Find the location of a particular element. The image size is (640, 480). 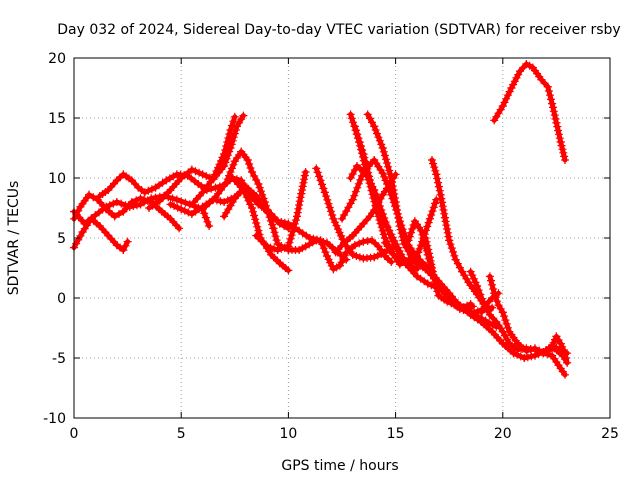

y-tick-label: 20 is located at coordinates (57, 59).